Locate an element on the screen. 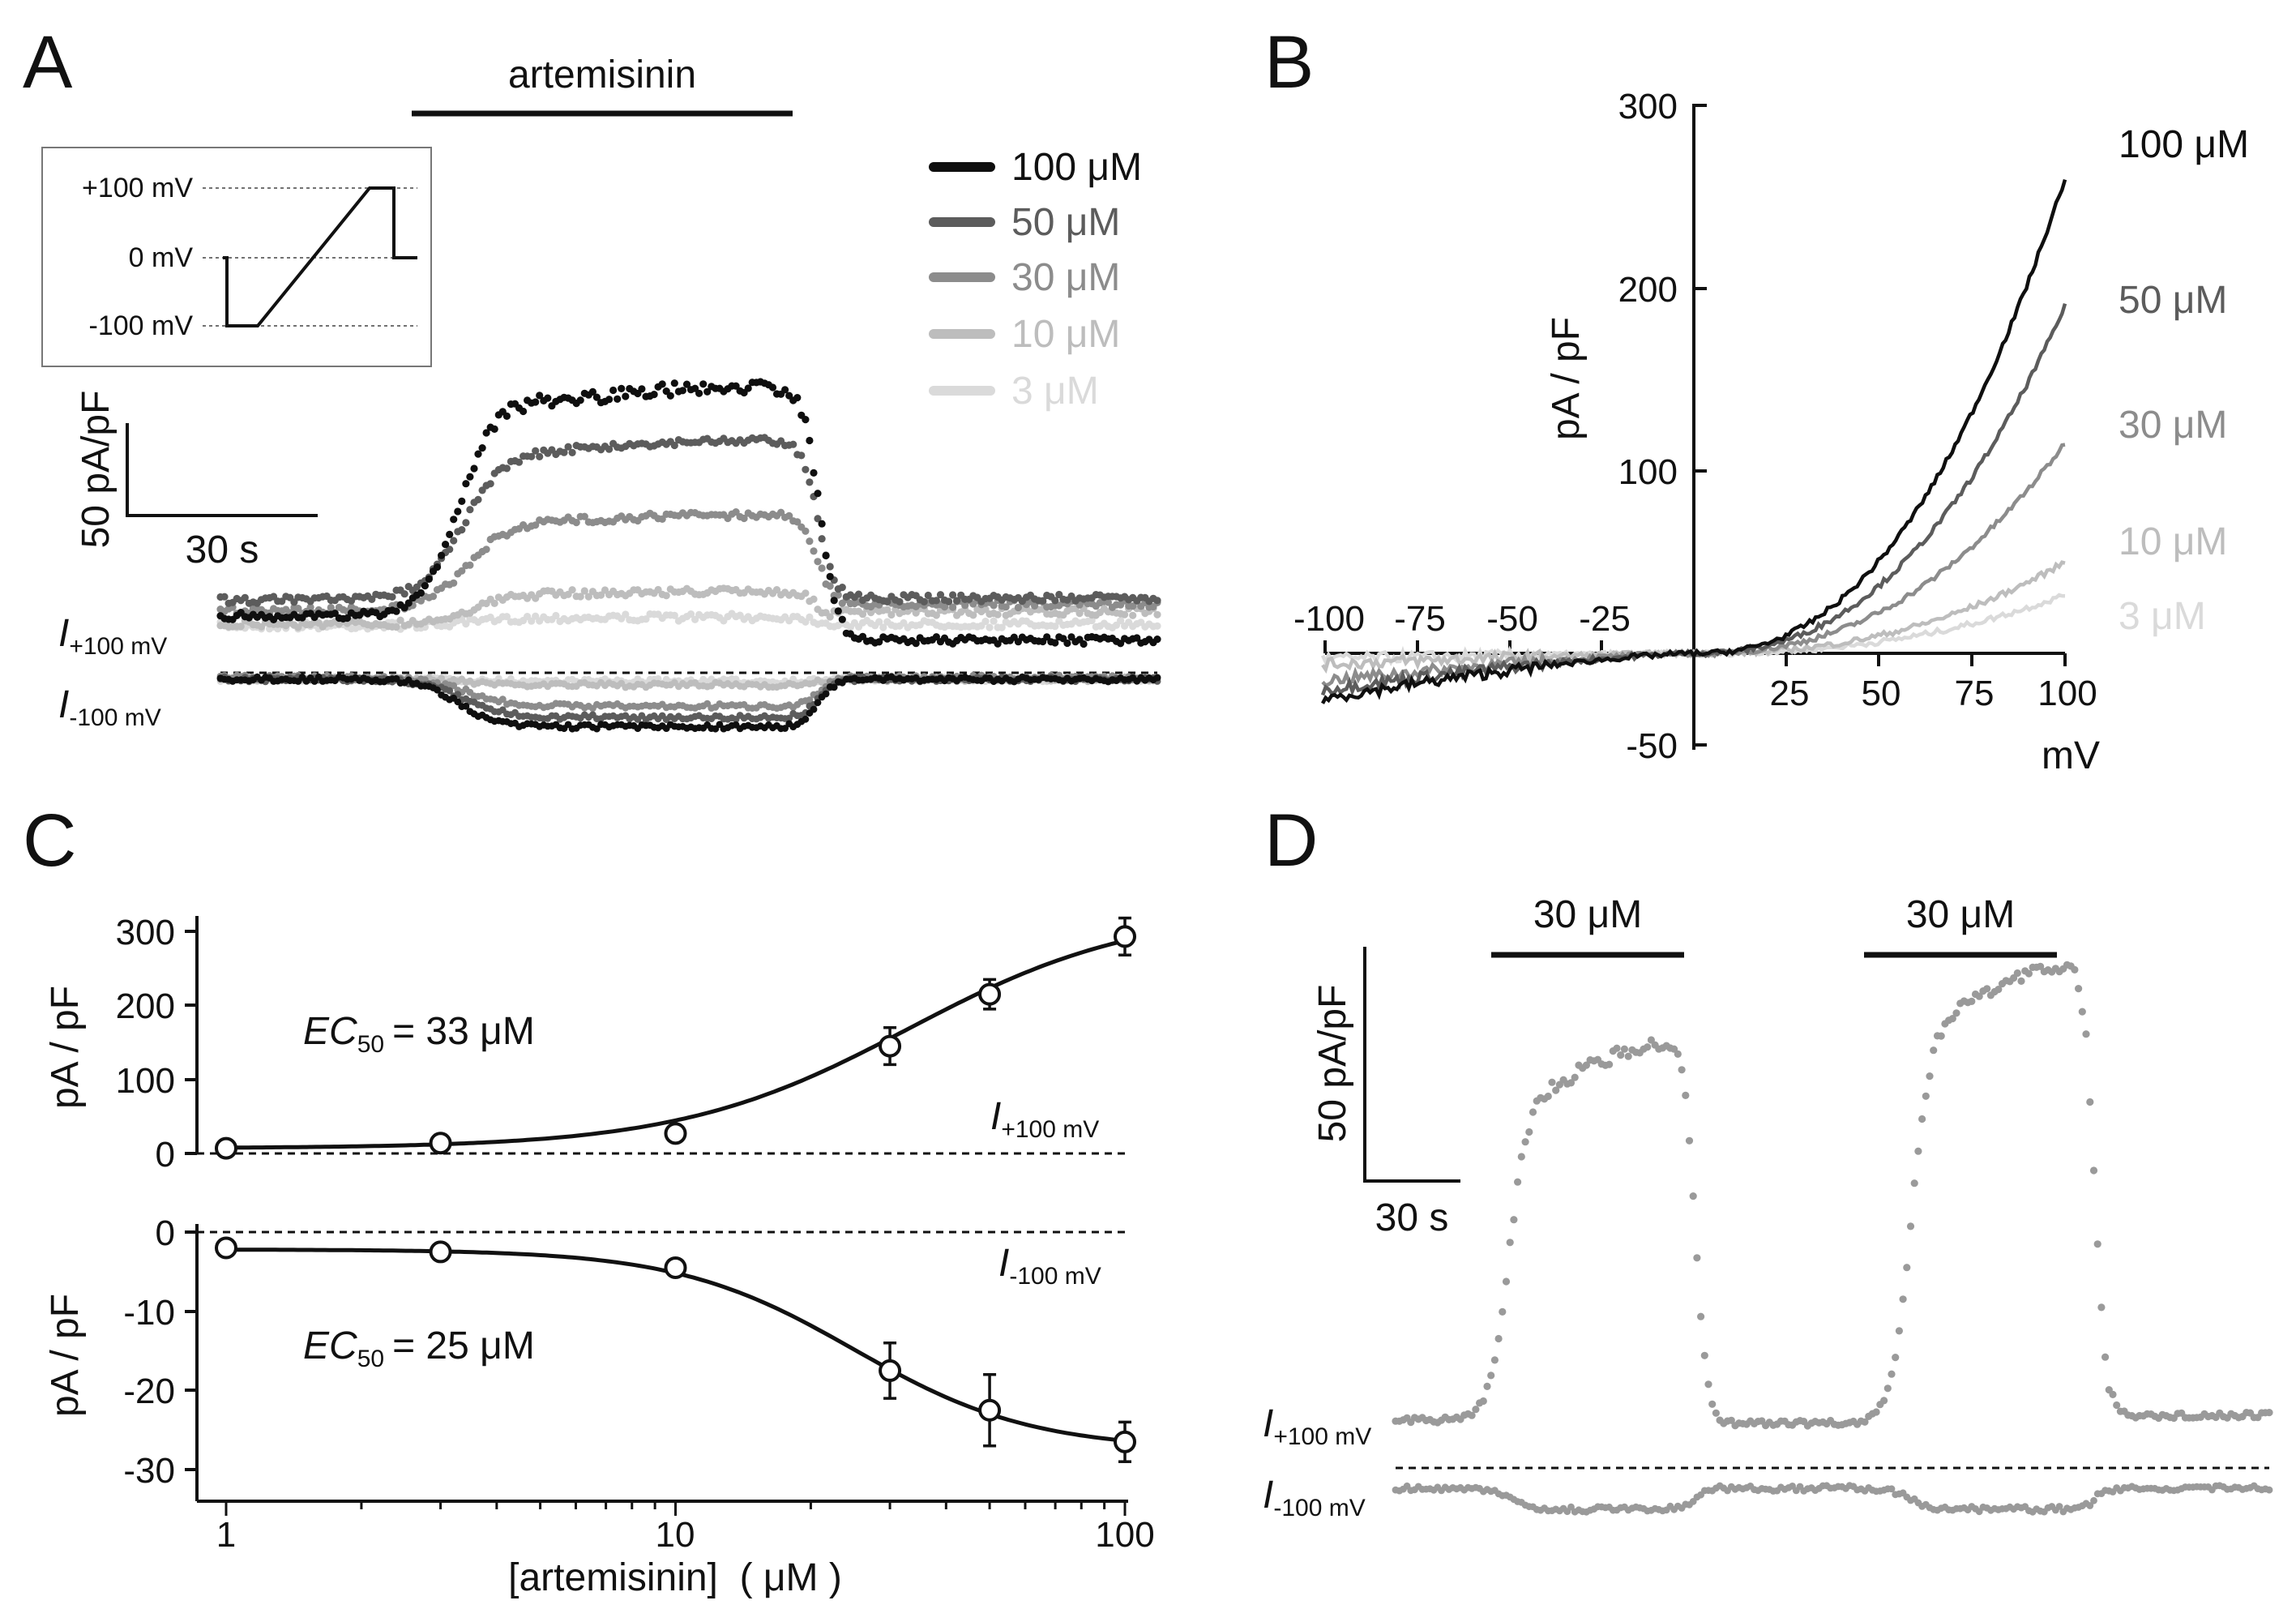 The image size is (2296, 1609). c-x-axis-label: [artemisinin] ( μM ) is located at coordinates (675, 1577).